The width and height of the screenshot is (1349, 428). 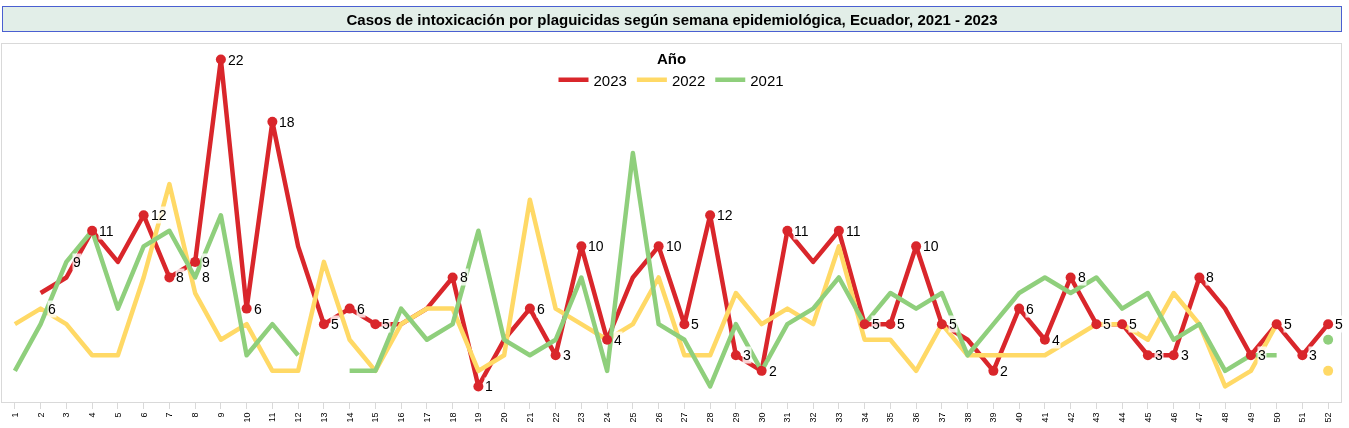 I want to click on x-tick-label: 19, so click(x=478, y=417).